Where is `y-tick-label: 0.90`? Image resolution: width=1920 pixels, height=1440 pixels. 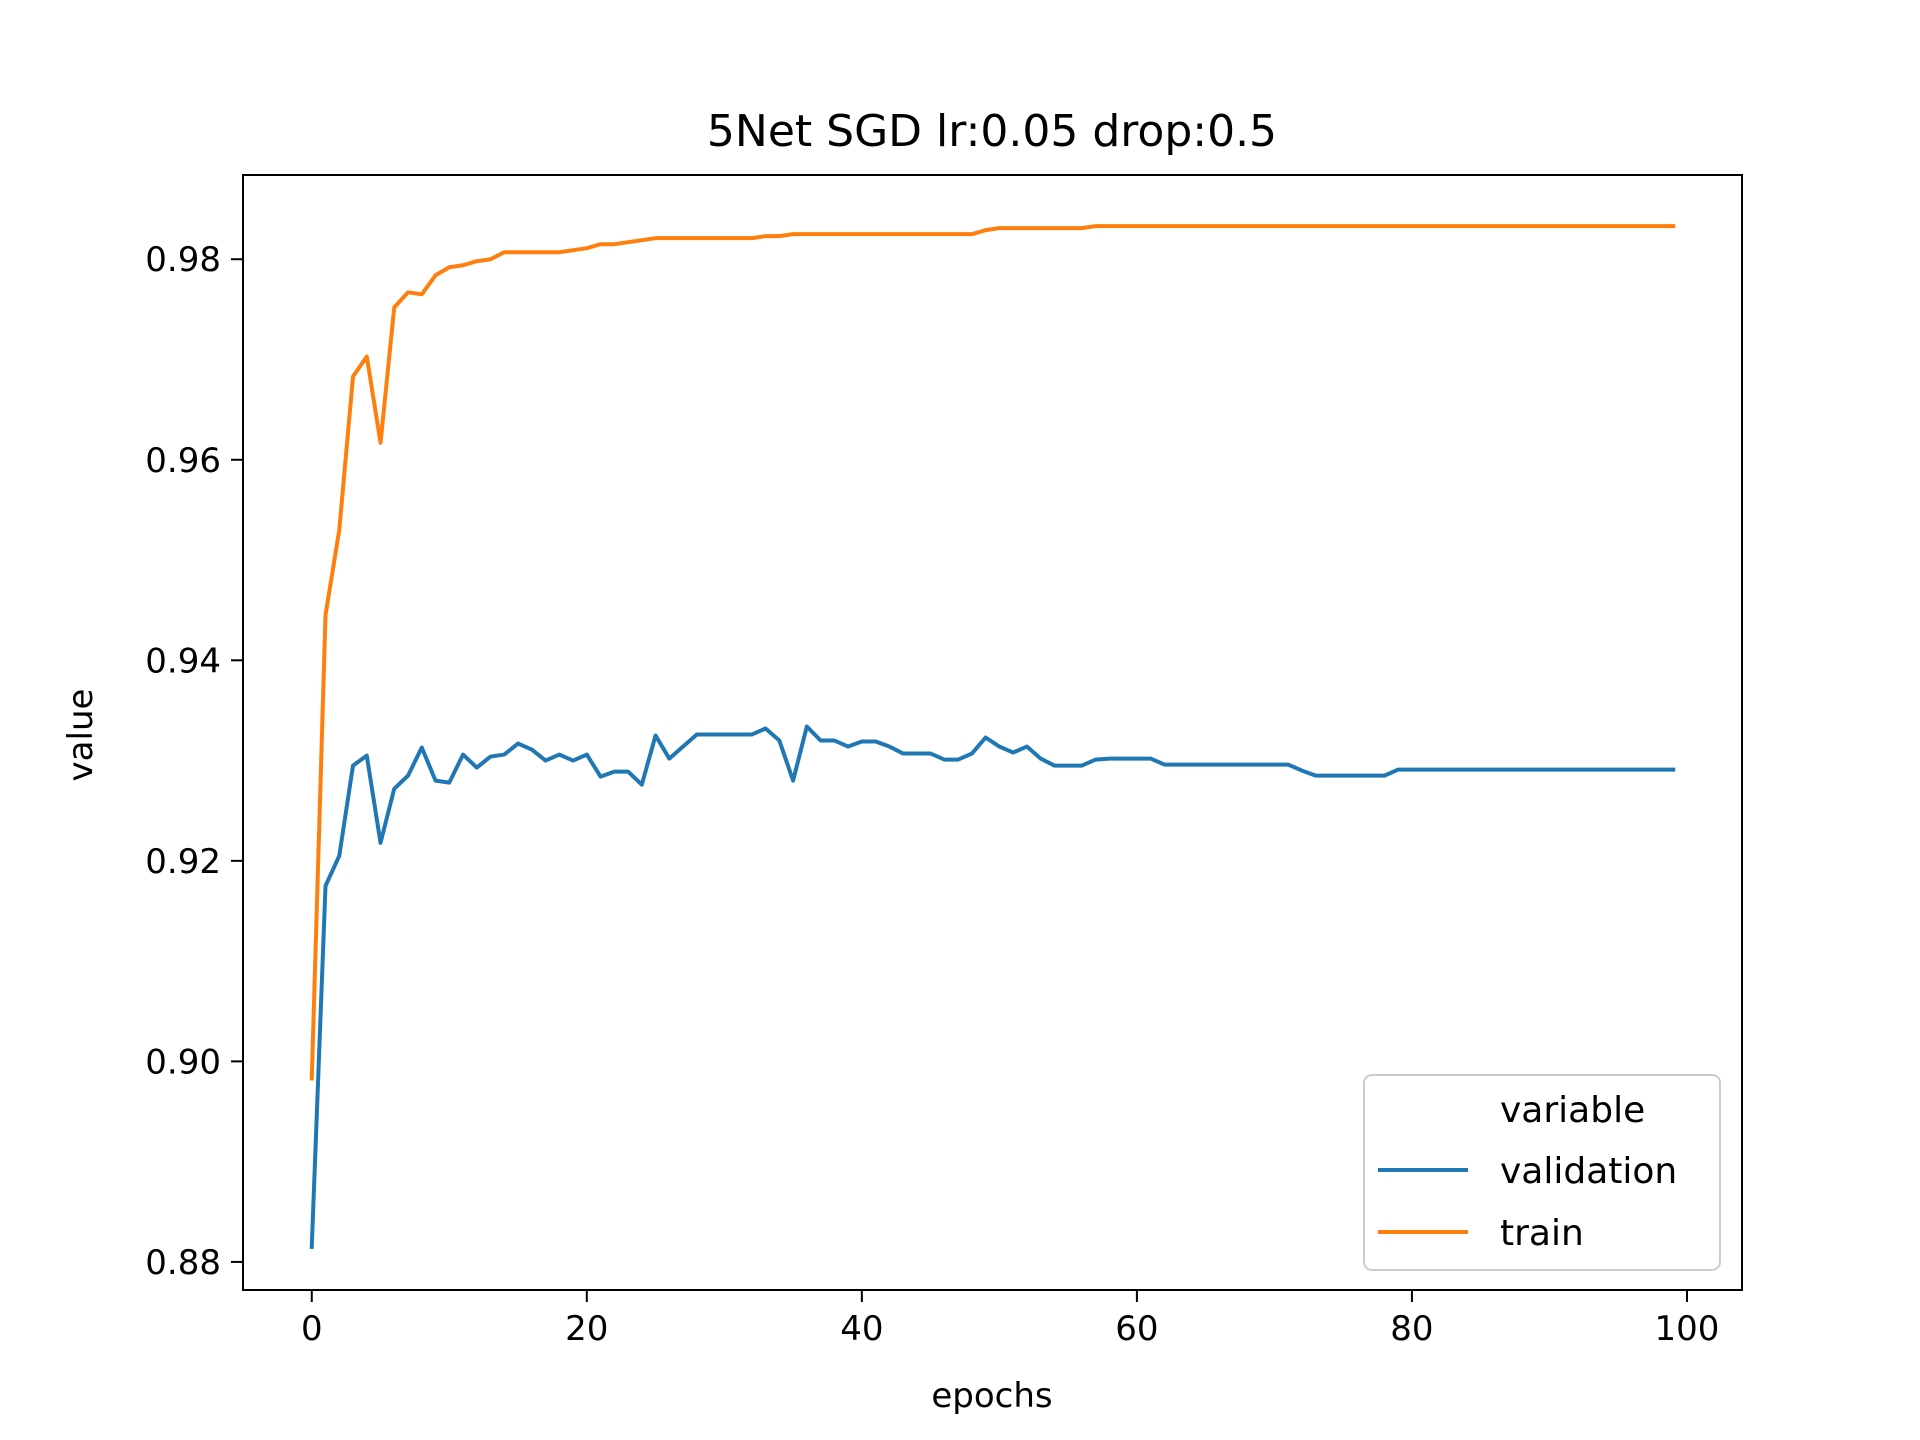
y-tick-label: 0.90 is located at coordinates (183, 1062).